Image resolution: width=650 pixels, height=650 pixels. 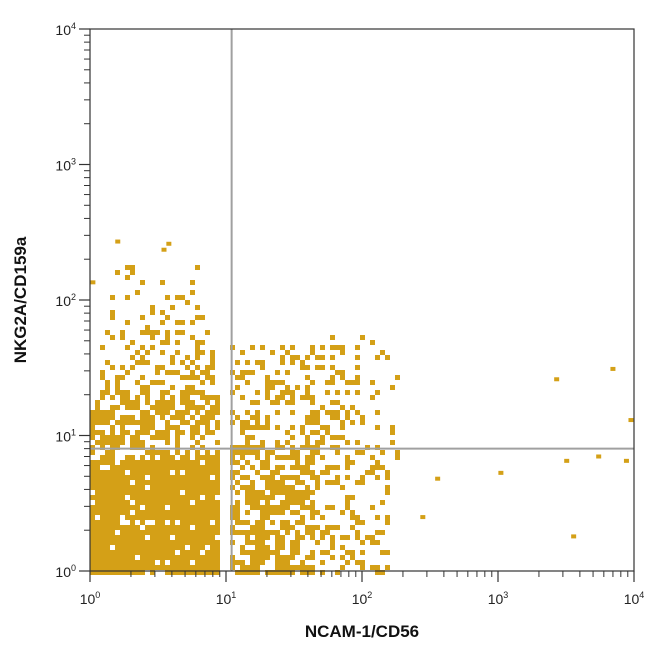 What do you see at coordinates (73, 297) in the screenshot?
I see `y-tick-exponent: 2` at bounding box center [73, 297].